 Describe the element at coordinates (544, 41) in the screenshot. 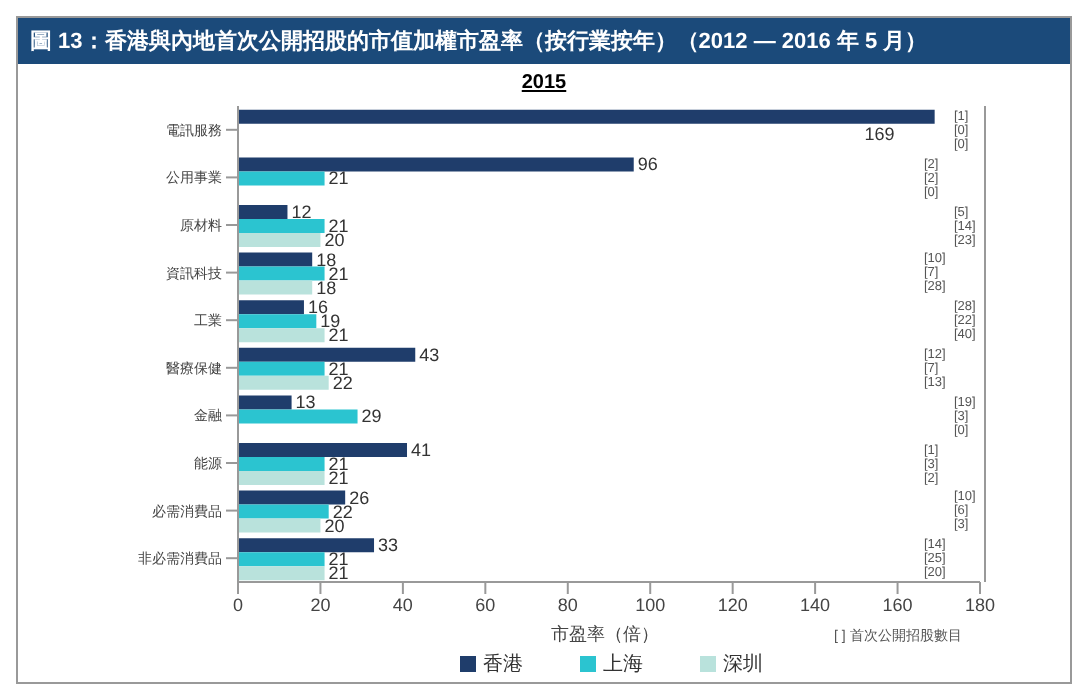

I see `chart-title: 圖 13：香港與內地首次公開招股的市值加權市盈率（按行業按年）（2012 — 2016 年 5 月）` at that location.